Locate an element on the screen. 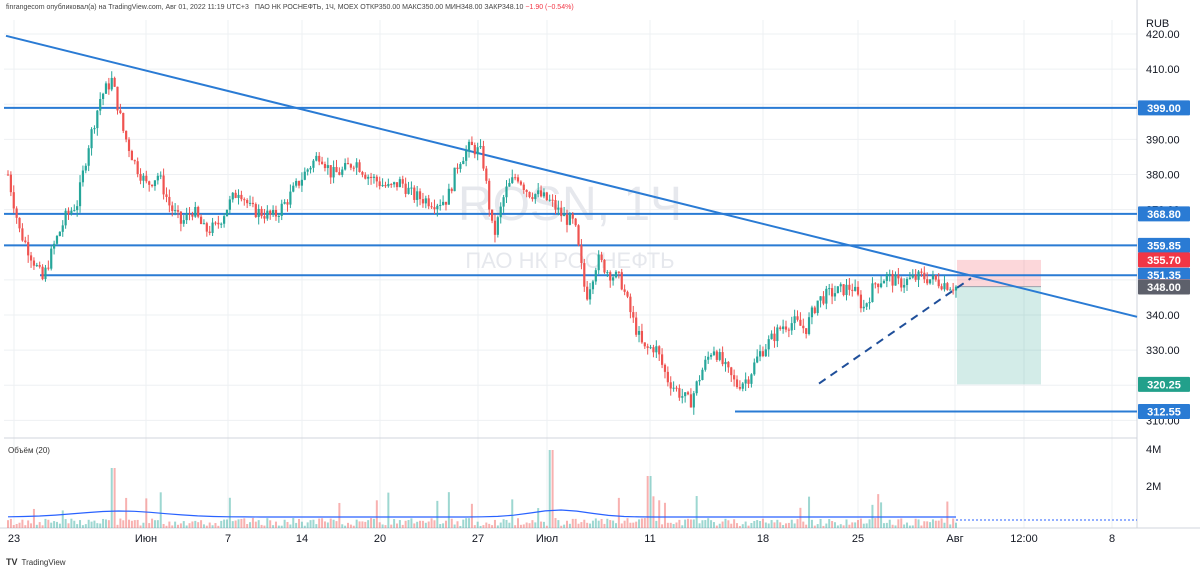 The height and width of the screenshot is (573, 1200). footer: TV TradingView is located at coordinates (36, 562).